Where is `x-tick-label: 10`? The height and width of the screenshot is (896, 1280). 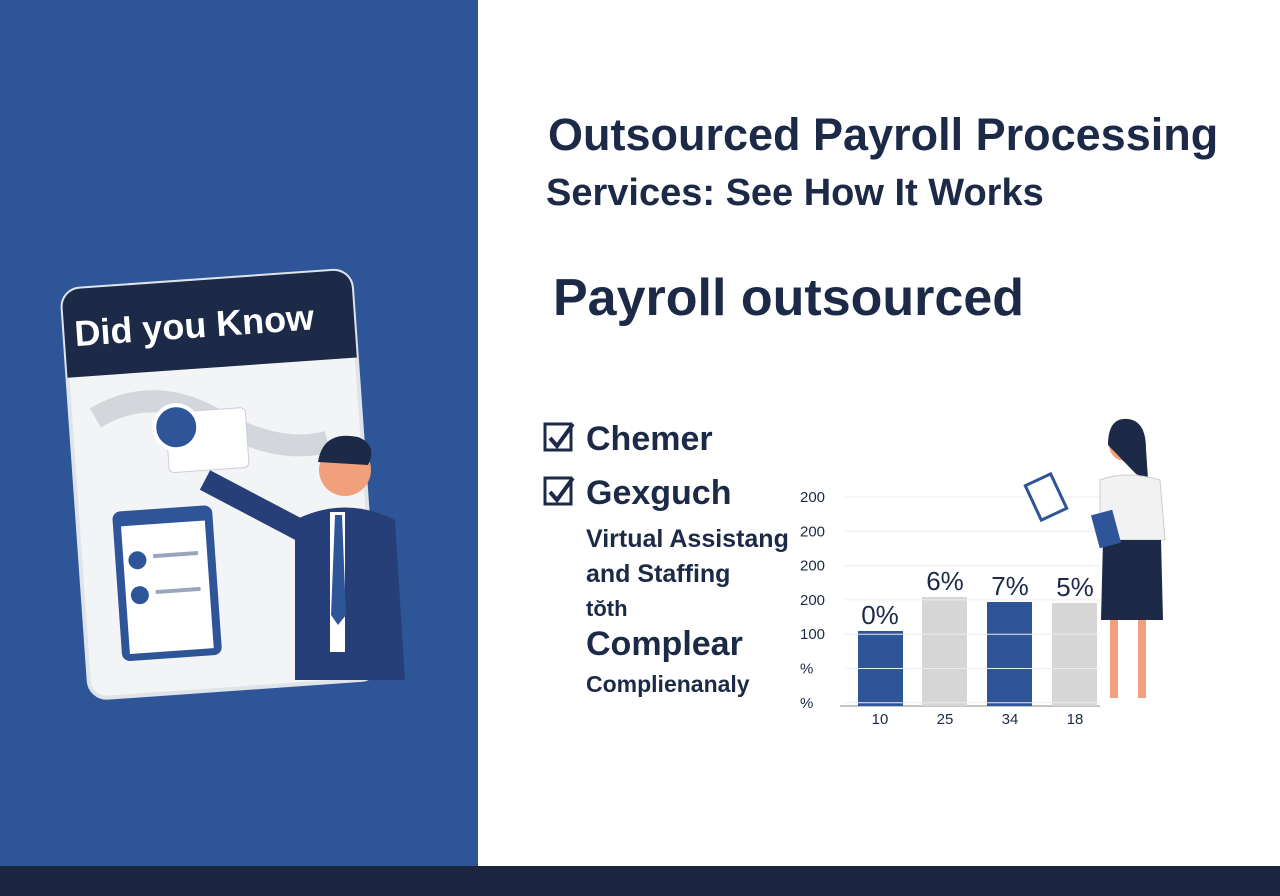
x-tick-label: 10 is located at coordinates (880, 719).